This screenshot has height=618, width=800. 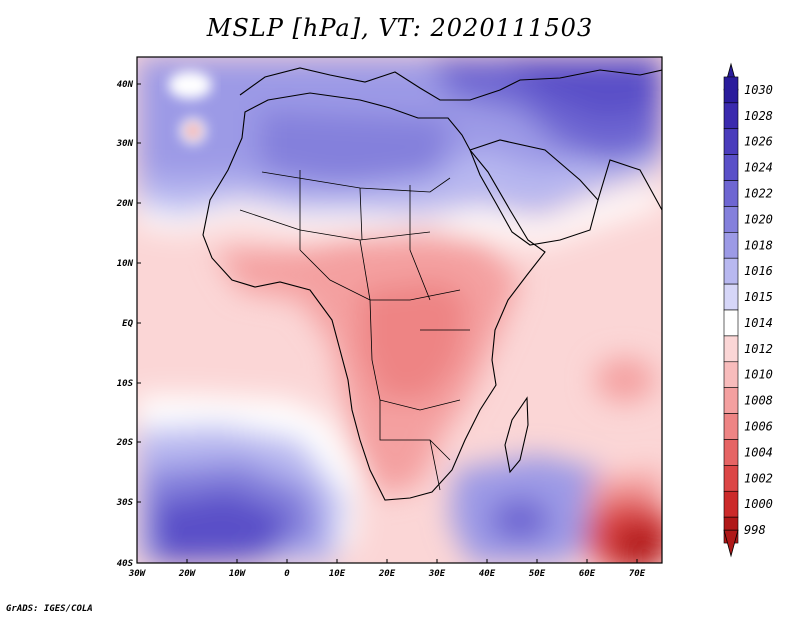 I want to click on lat-tick-label: 40S, so click(x=125, y=564).